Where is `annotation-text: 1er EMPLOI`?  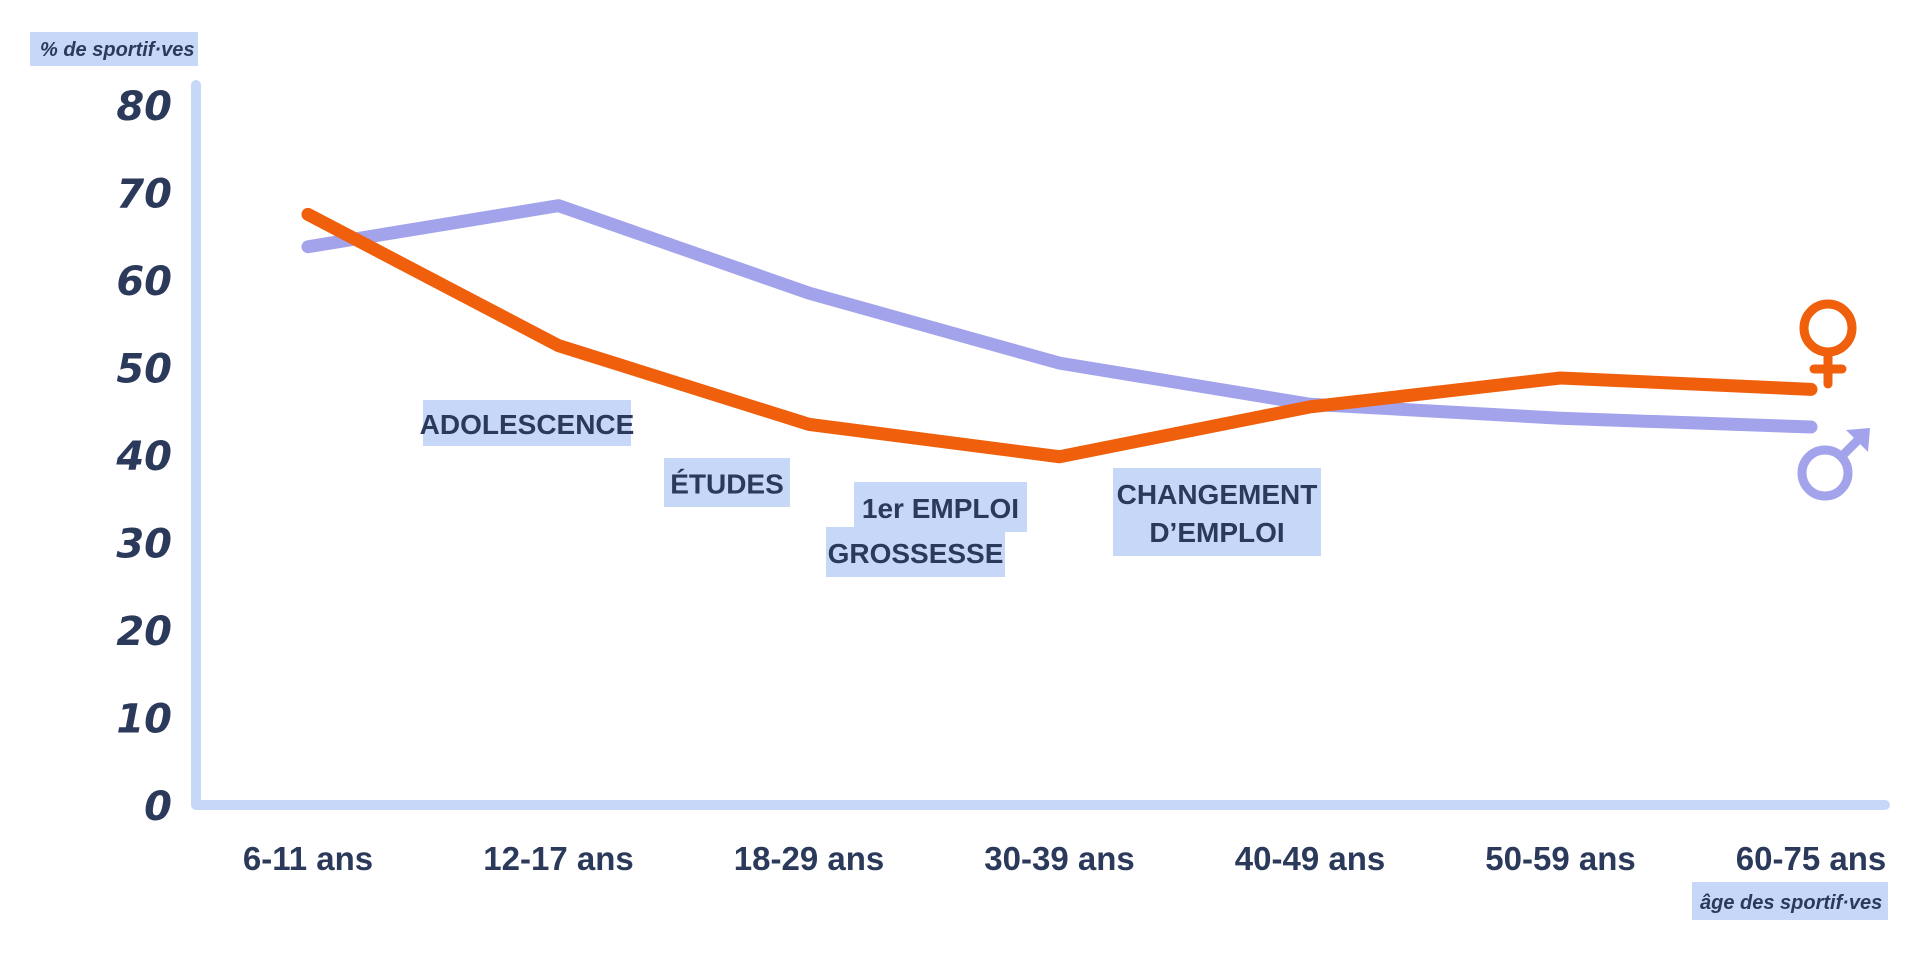 annotation-text: 1er EMPLOI is located at coordinates (940, 508).